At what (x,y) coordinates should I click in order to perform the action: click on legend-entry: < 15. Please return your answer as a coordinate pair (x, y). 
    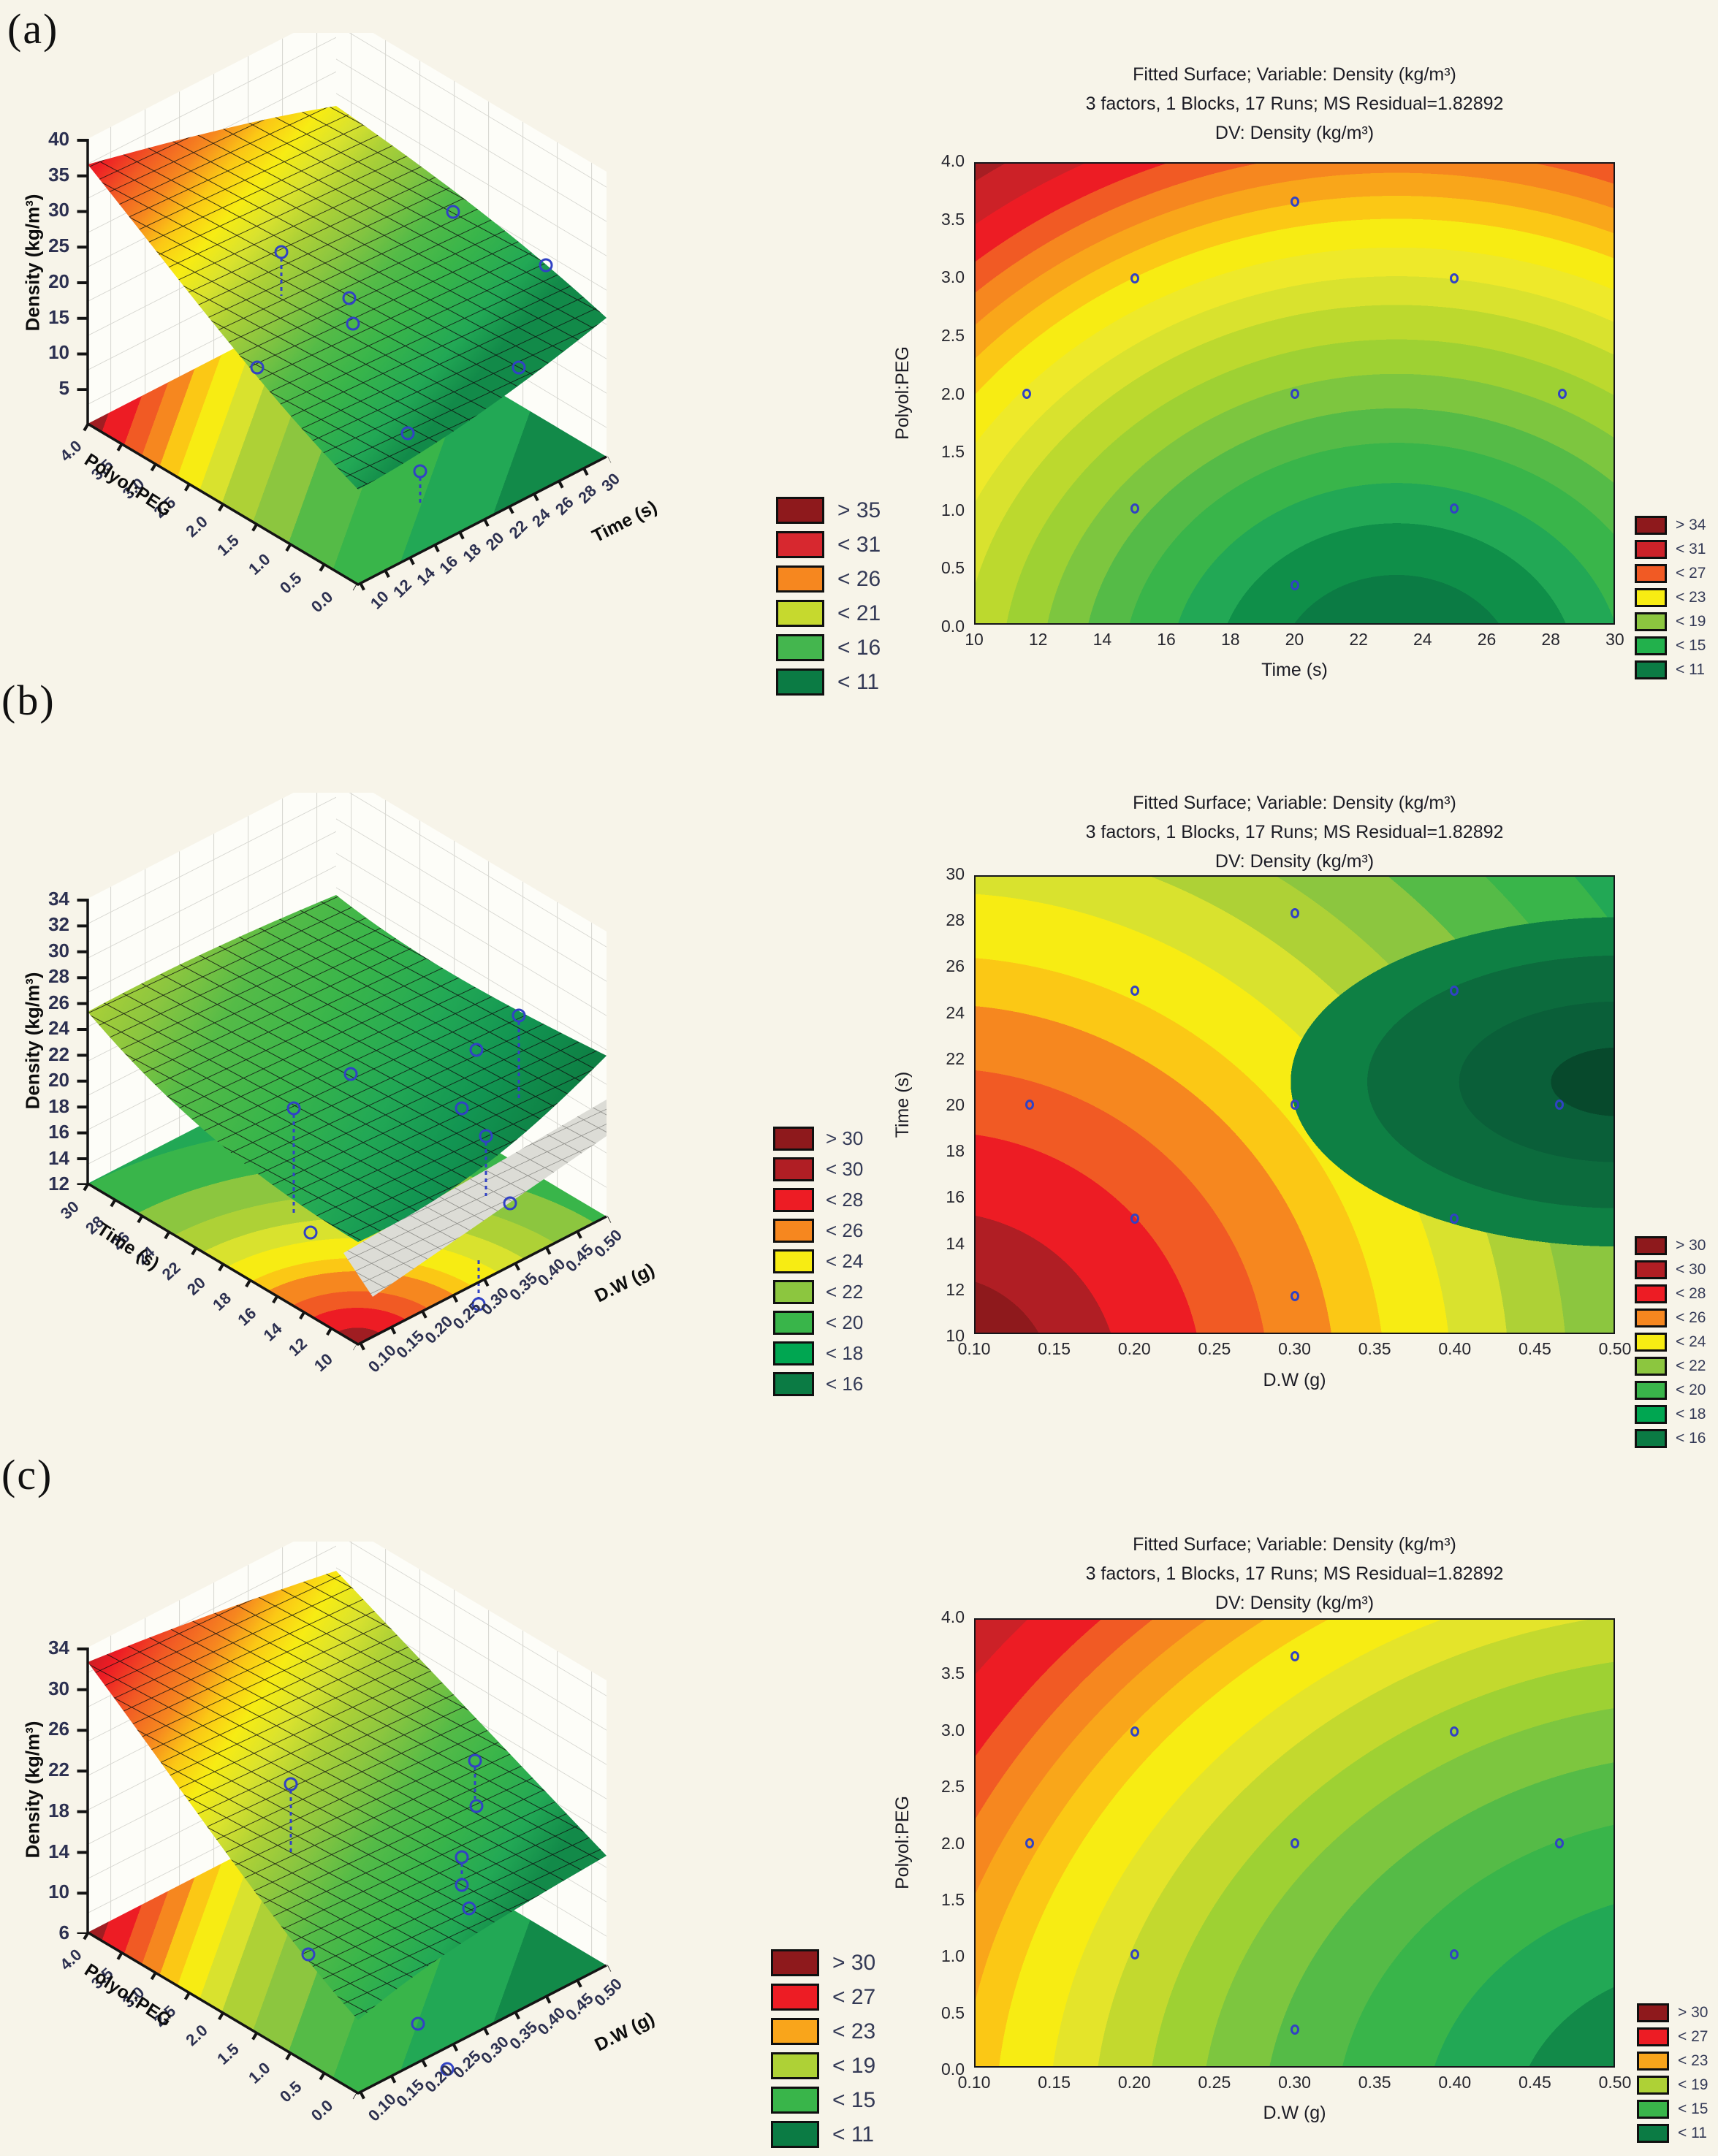
    Looking at the image, I should click on (1672, 2109).